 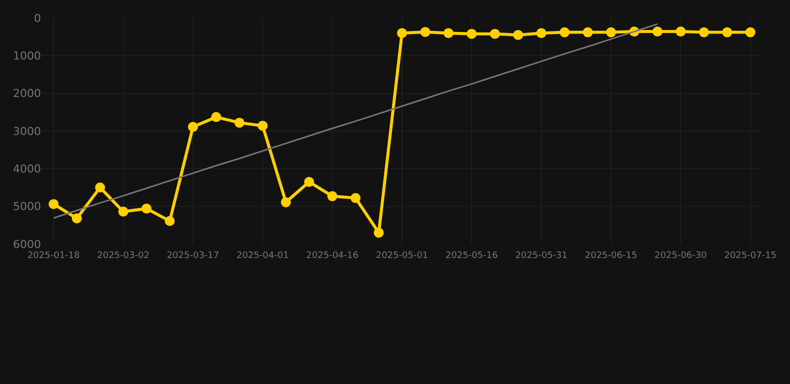 I want to click on y-tick-label: 2000, so click(x=27, y=93).